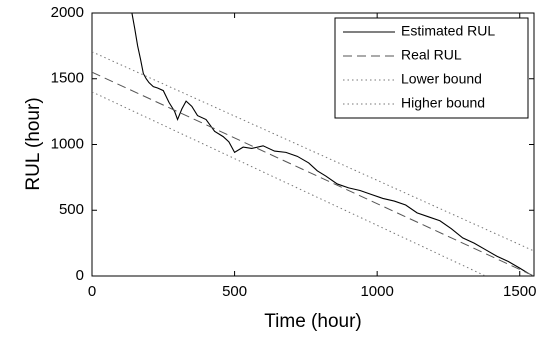 The height and width of the screenshot is (338, 555). Describe the element at coordinates (441, 79) in the screenshot. I see `legend-text: Lower bound` at that location.